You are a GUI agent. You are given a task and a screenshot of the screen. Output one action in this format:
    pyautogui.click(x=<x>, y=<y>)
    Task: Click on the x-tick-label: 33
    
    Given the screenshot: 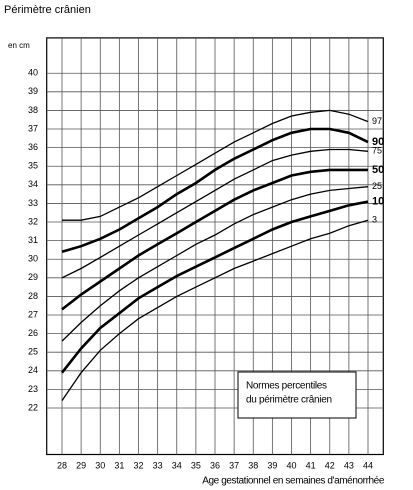 What is the action you would take?
    pyautogui.click(x=158, y=465)
    